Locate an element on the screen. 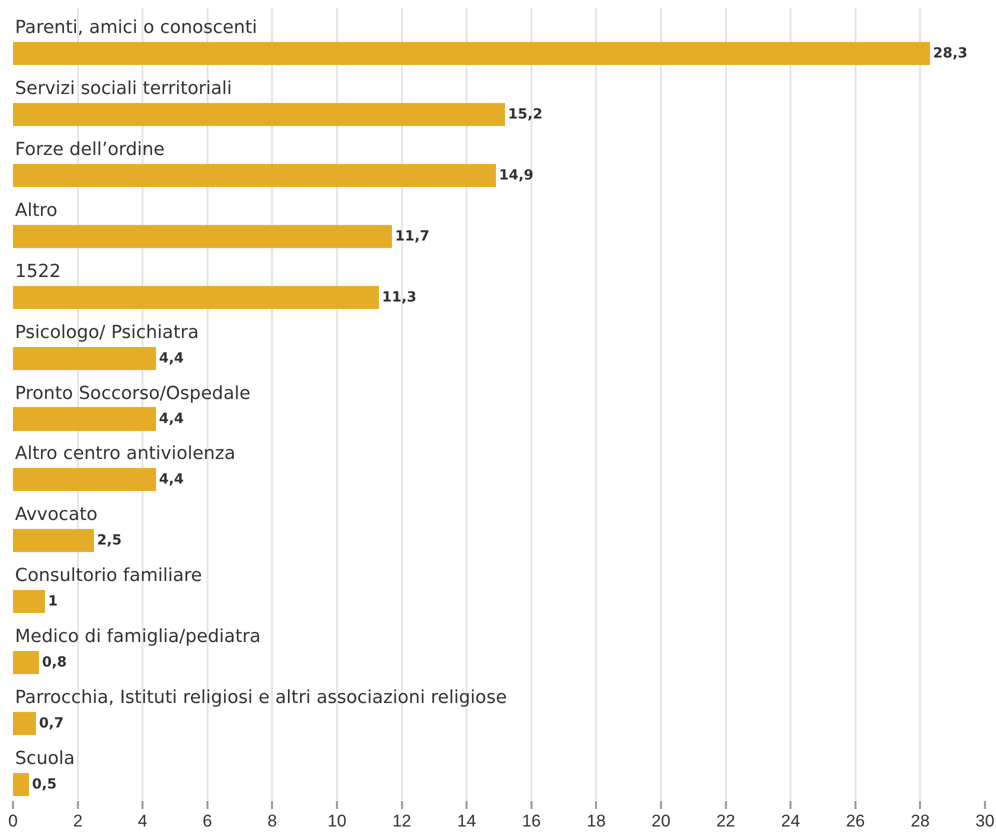 Image resolution: width=996 pixels, height=833 pixels. x-tick-label: 6 is located at coordinates (207, 820).